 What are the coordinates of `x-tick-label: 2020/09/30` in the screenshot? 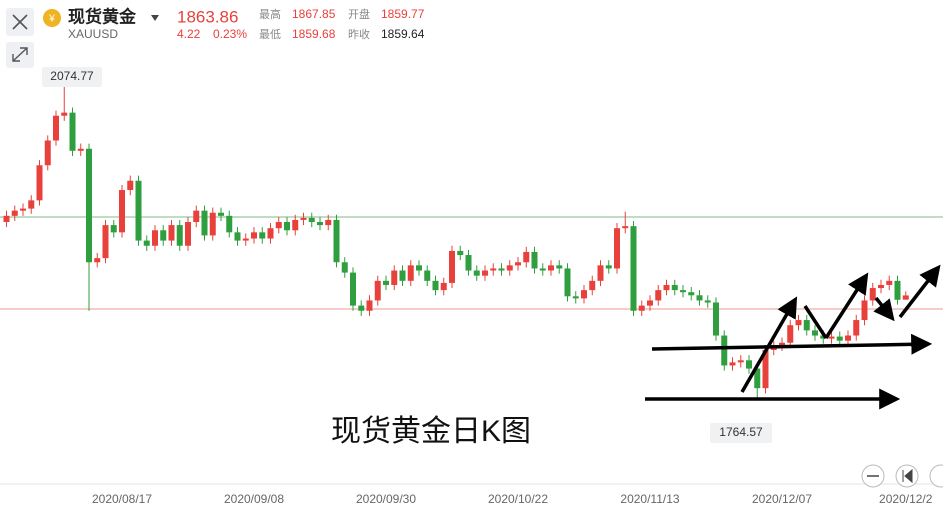 It's located at (386, 499).